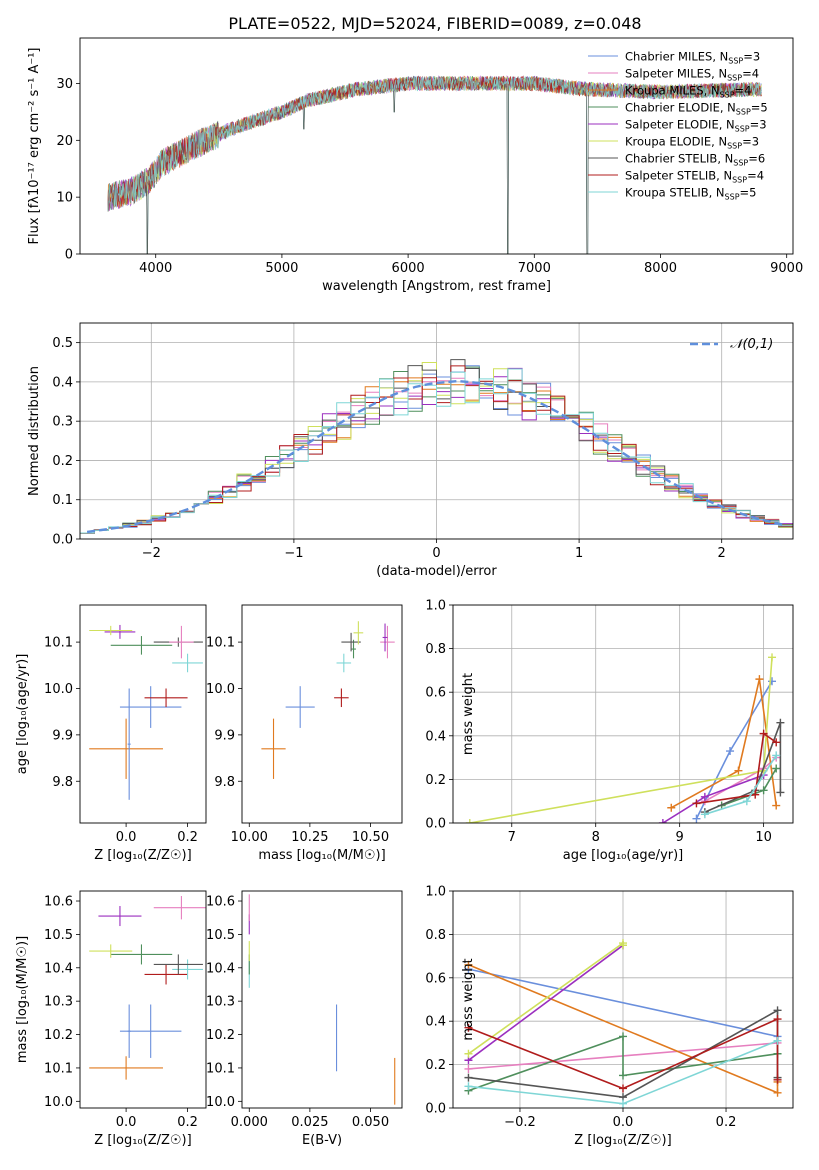 This screenshot has height=1170, width=819. I want to click on y-tick-label: 0.5, so click(62, 343).